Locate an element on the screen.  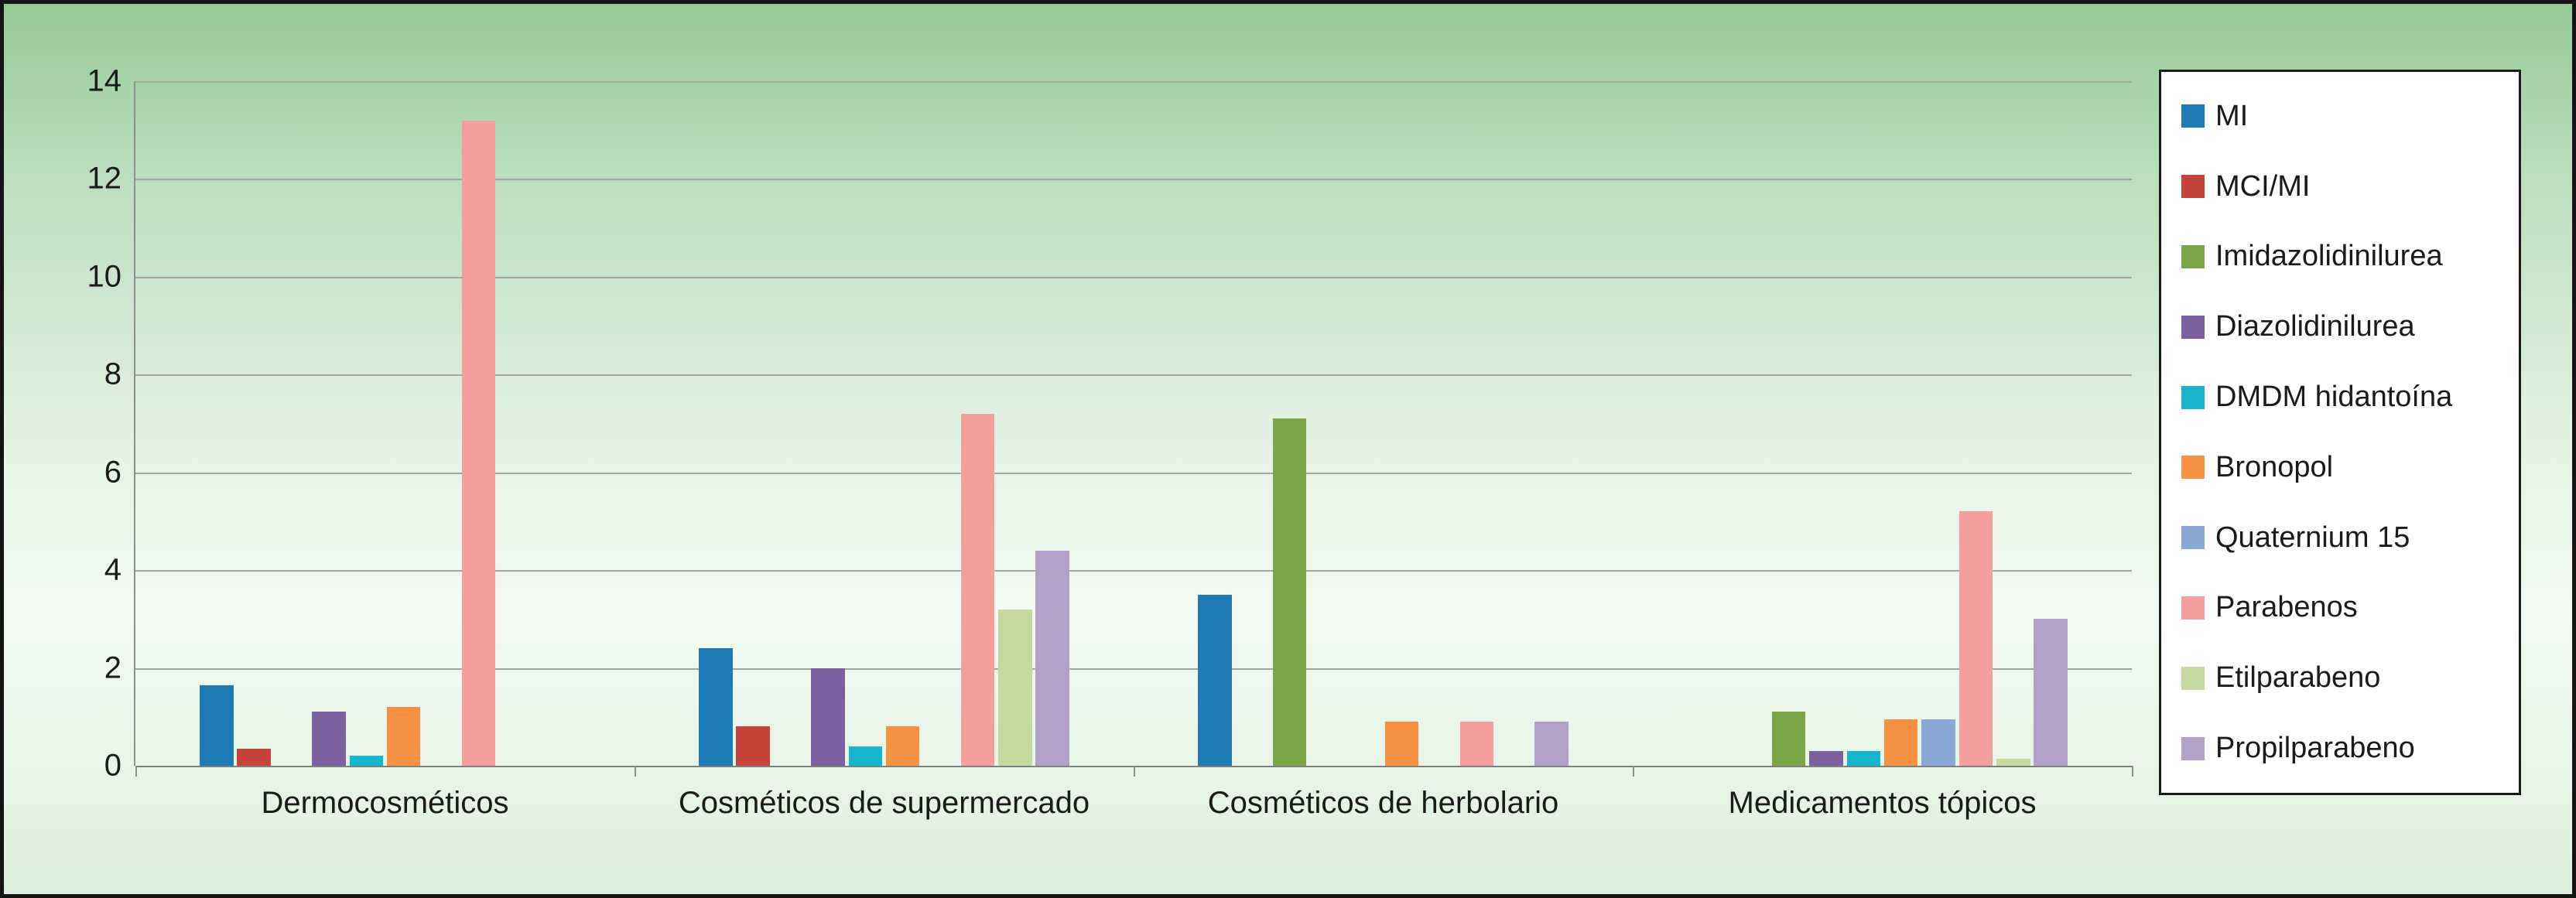
legend-item: MCI/MI is located at coordinates (2350, 186).